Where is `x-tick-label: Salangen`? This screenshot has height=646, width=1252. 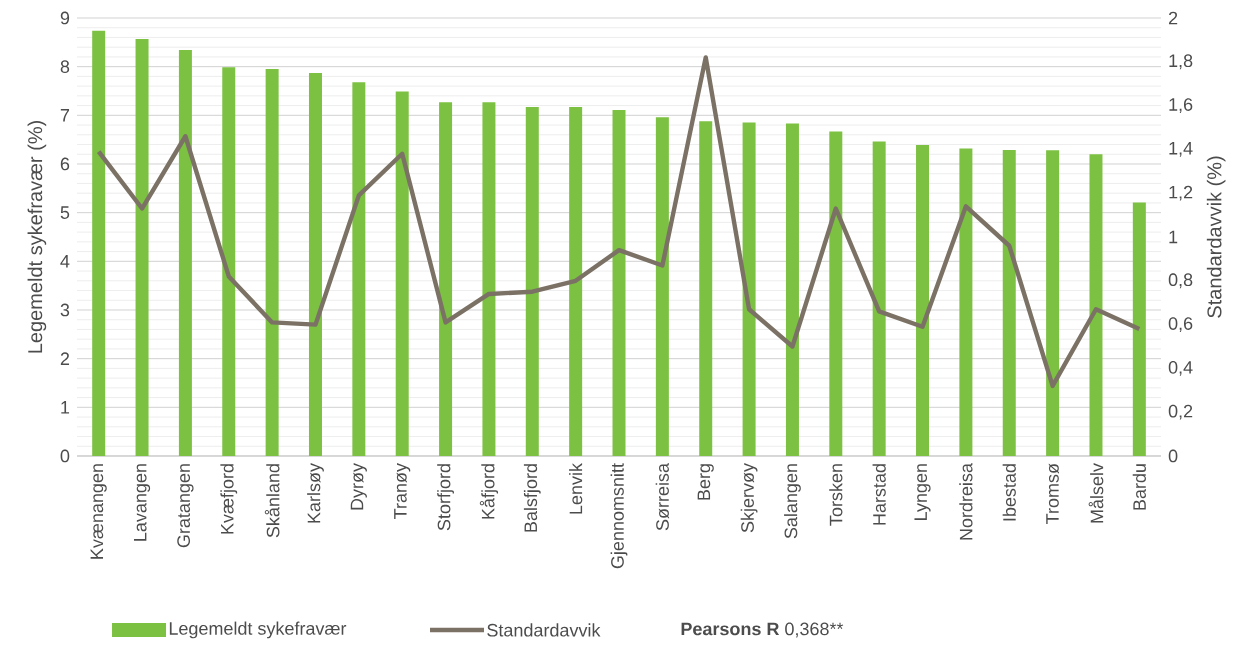 x-tick-label: Salangen is located at coordinates (792, 501).